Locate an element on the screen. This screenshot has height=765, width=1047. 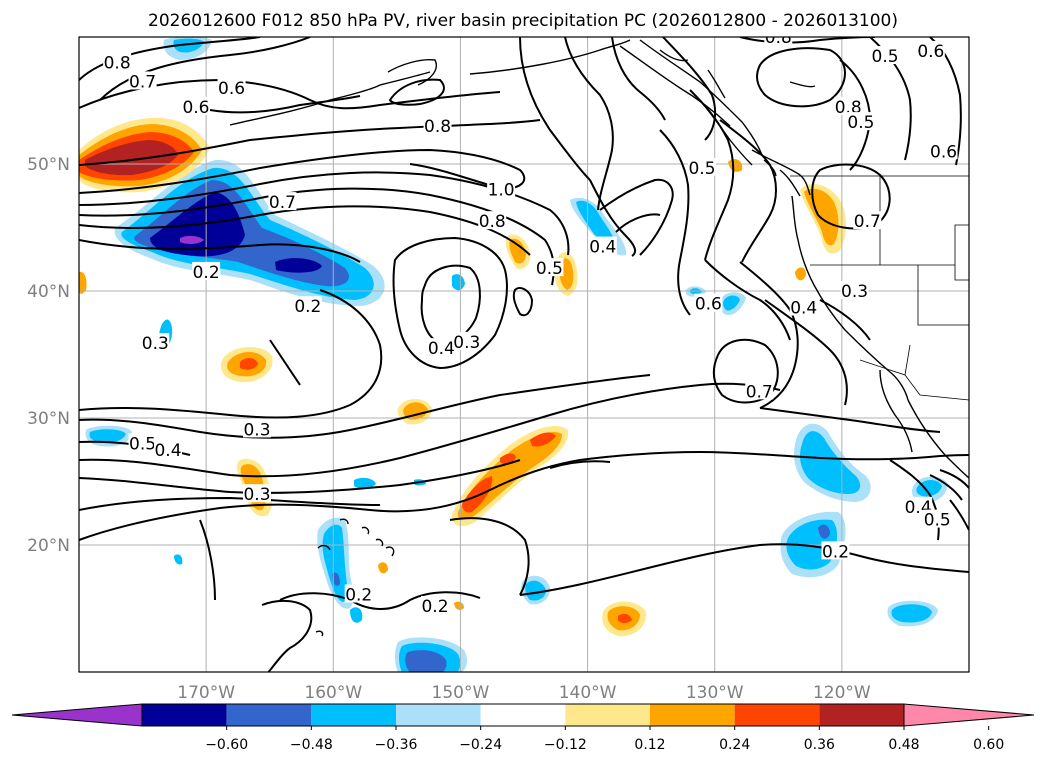
colorbar-tick-label: −0.48 is located at coordinates (311, 745).